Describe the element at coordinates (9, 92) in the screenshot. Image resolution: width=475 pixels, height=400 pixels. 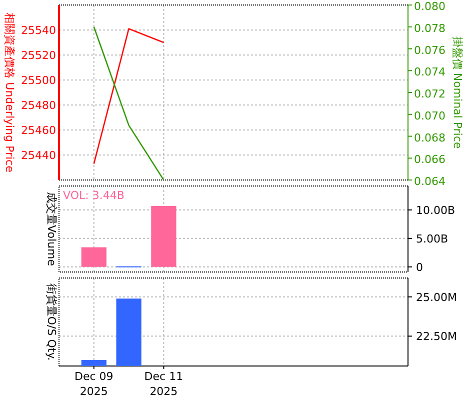
I see `y-axis-title: 相關資產價格 Underlying Price` at that location.